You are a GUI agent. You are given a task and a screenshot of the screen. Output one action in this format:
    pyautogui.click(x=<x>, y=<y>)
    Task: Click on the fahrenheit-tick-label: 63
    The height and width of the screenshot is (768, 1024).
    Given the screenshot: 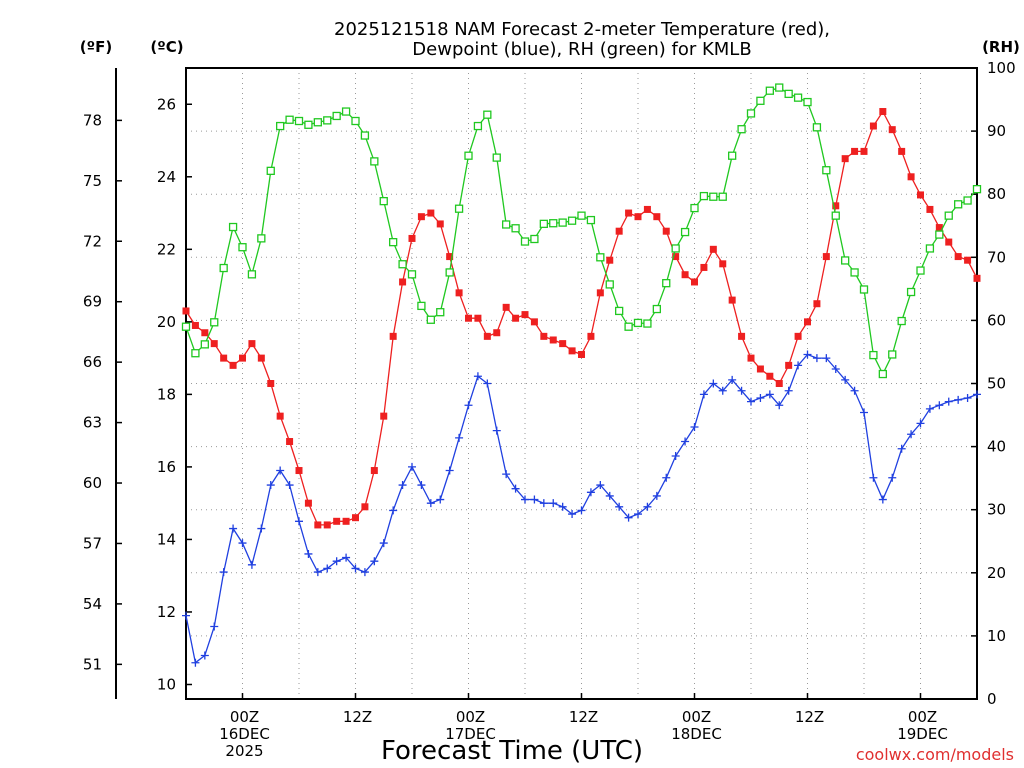 What is the action you would take?
    pyautogui.click(x=92, y=423)
    